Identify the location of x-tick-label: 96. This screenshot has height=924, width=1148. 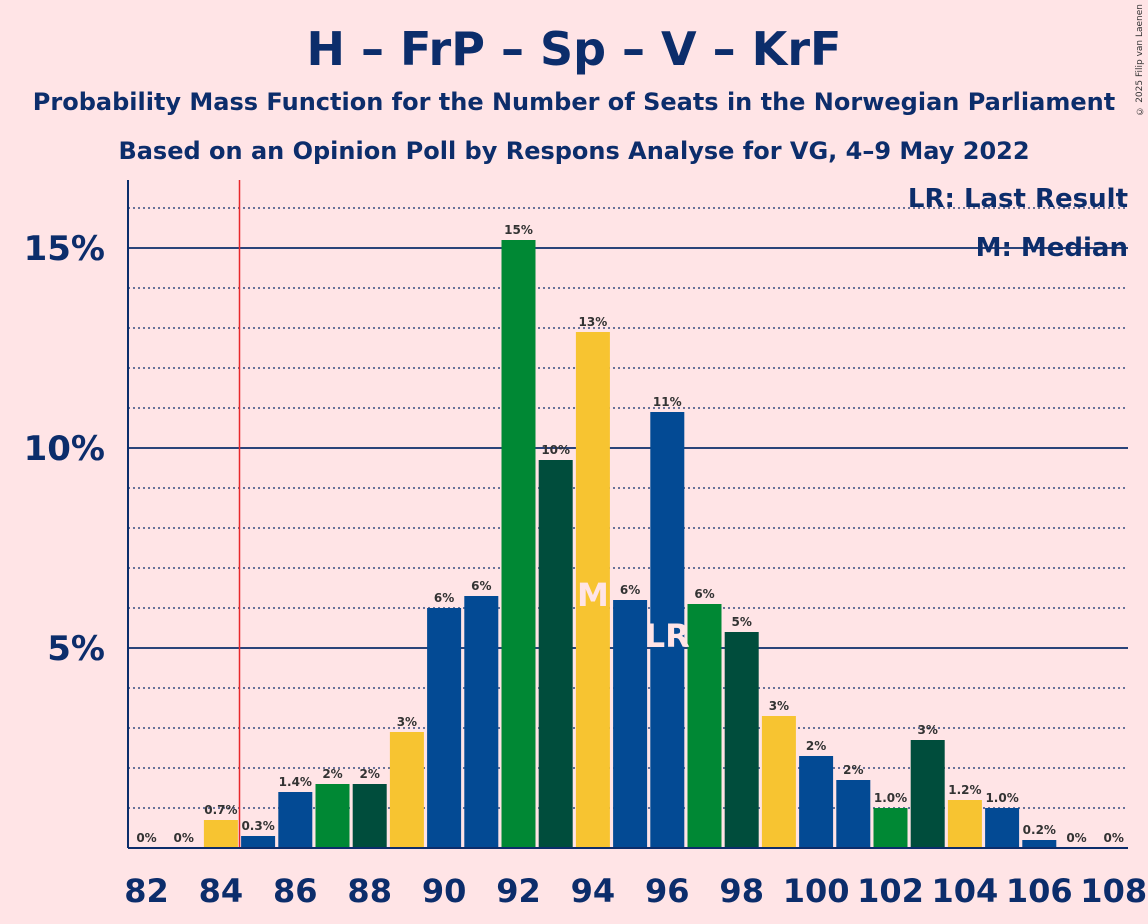
(667, 891).